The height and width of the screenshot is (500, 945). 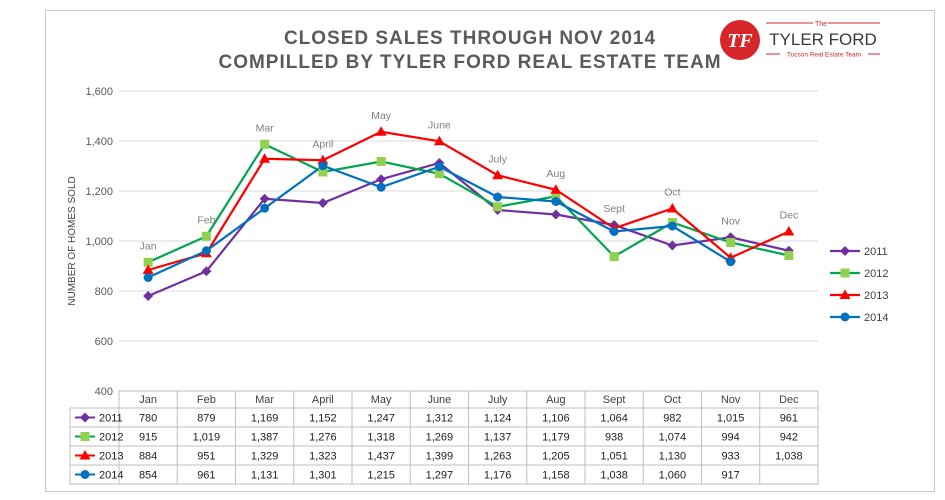 I want to click on y-axis-label: NUMBER OF HOMES SOLD, so click(x=72, y=240).